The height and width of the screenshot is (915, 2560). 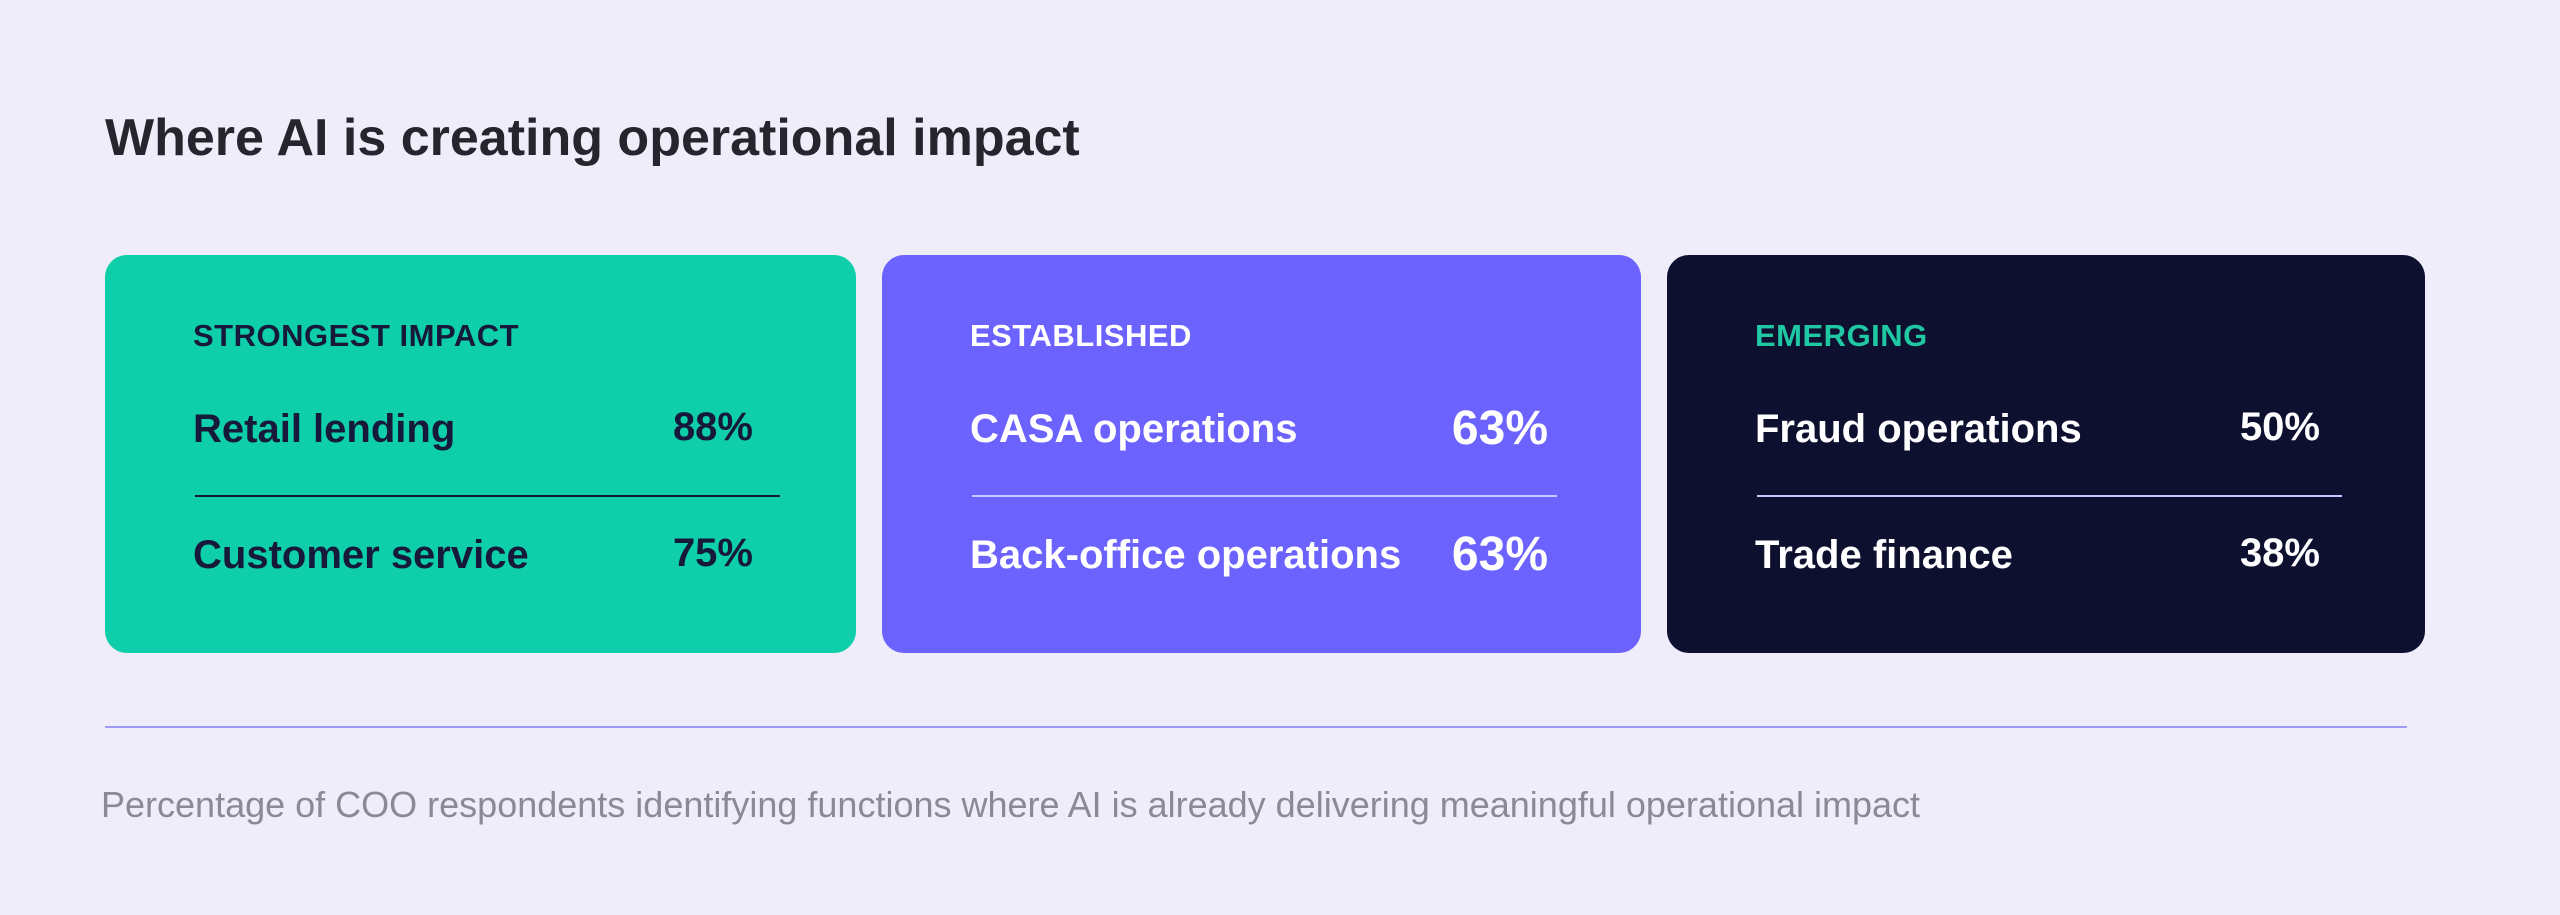 I want to click on title: Where AI is creating operational impact, so click(x=592, y=138).